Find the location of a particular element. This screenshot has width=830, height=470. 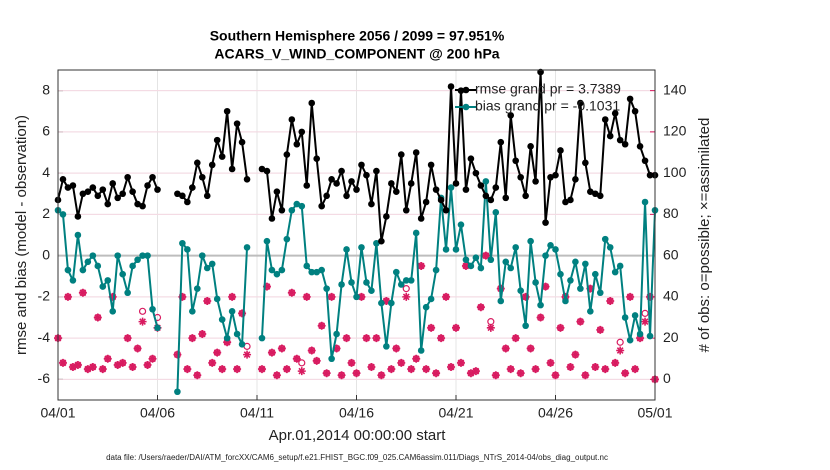

legend-label: rmse grand pr = 3.7389 is located at coordinates (548, 89).